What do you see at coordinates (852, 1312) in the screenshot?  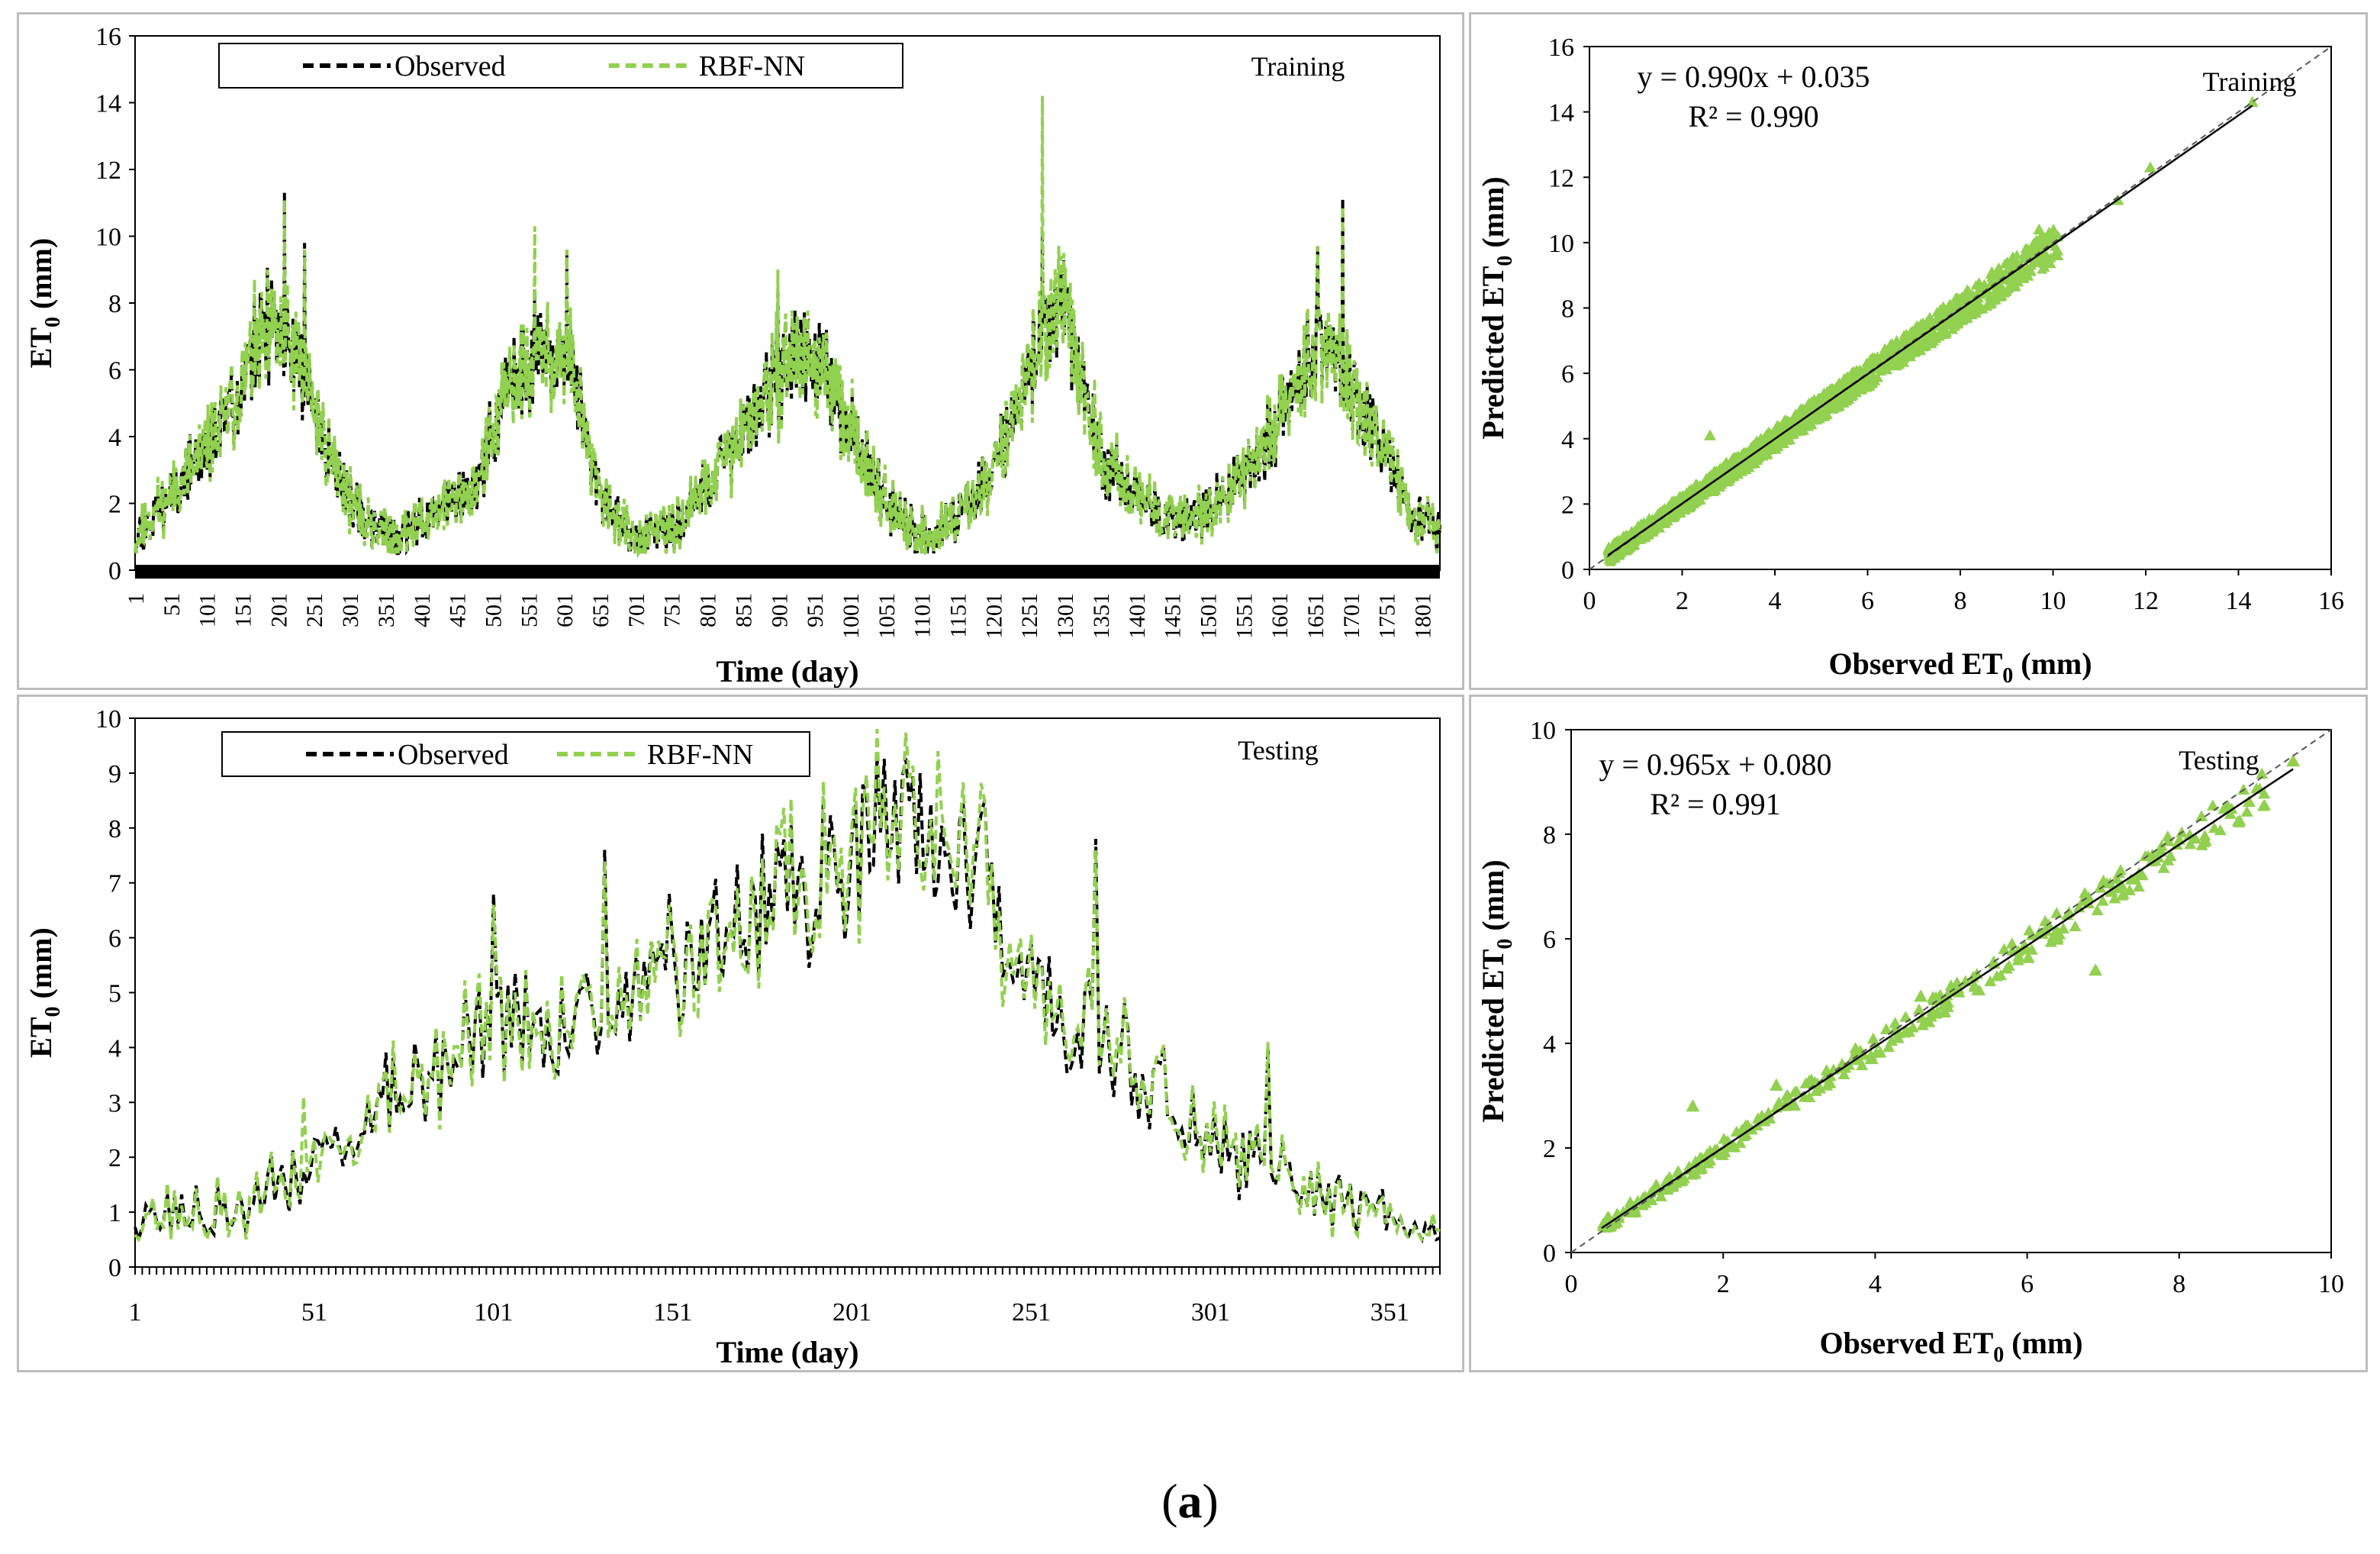 I see `x-tick-label: 201` at bounding box center [852, 1312].